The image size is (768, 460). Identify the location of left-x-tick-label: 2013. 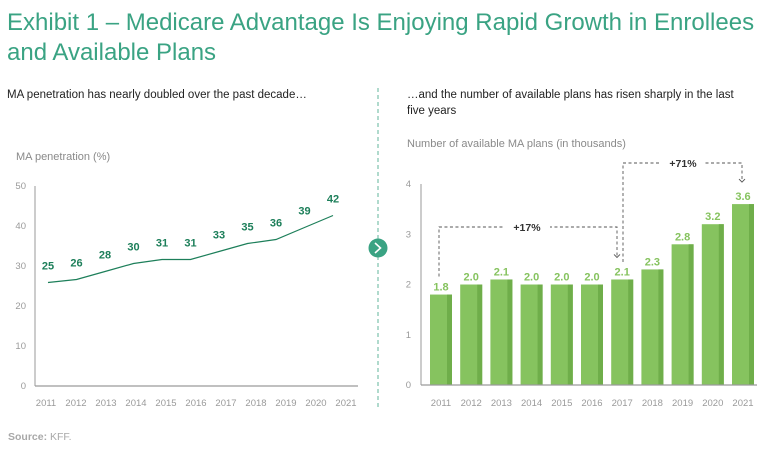
(105, 403).